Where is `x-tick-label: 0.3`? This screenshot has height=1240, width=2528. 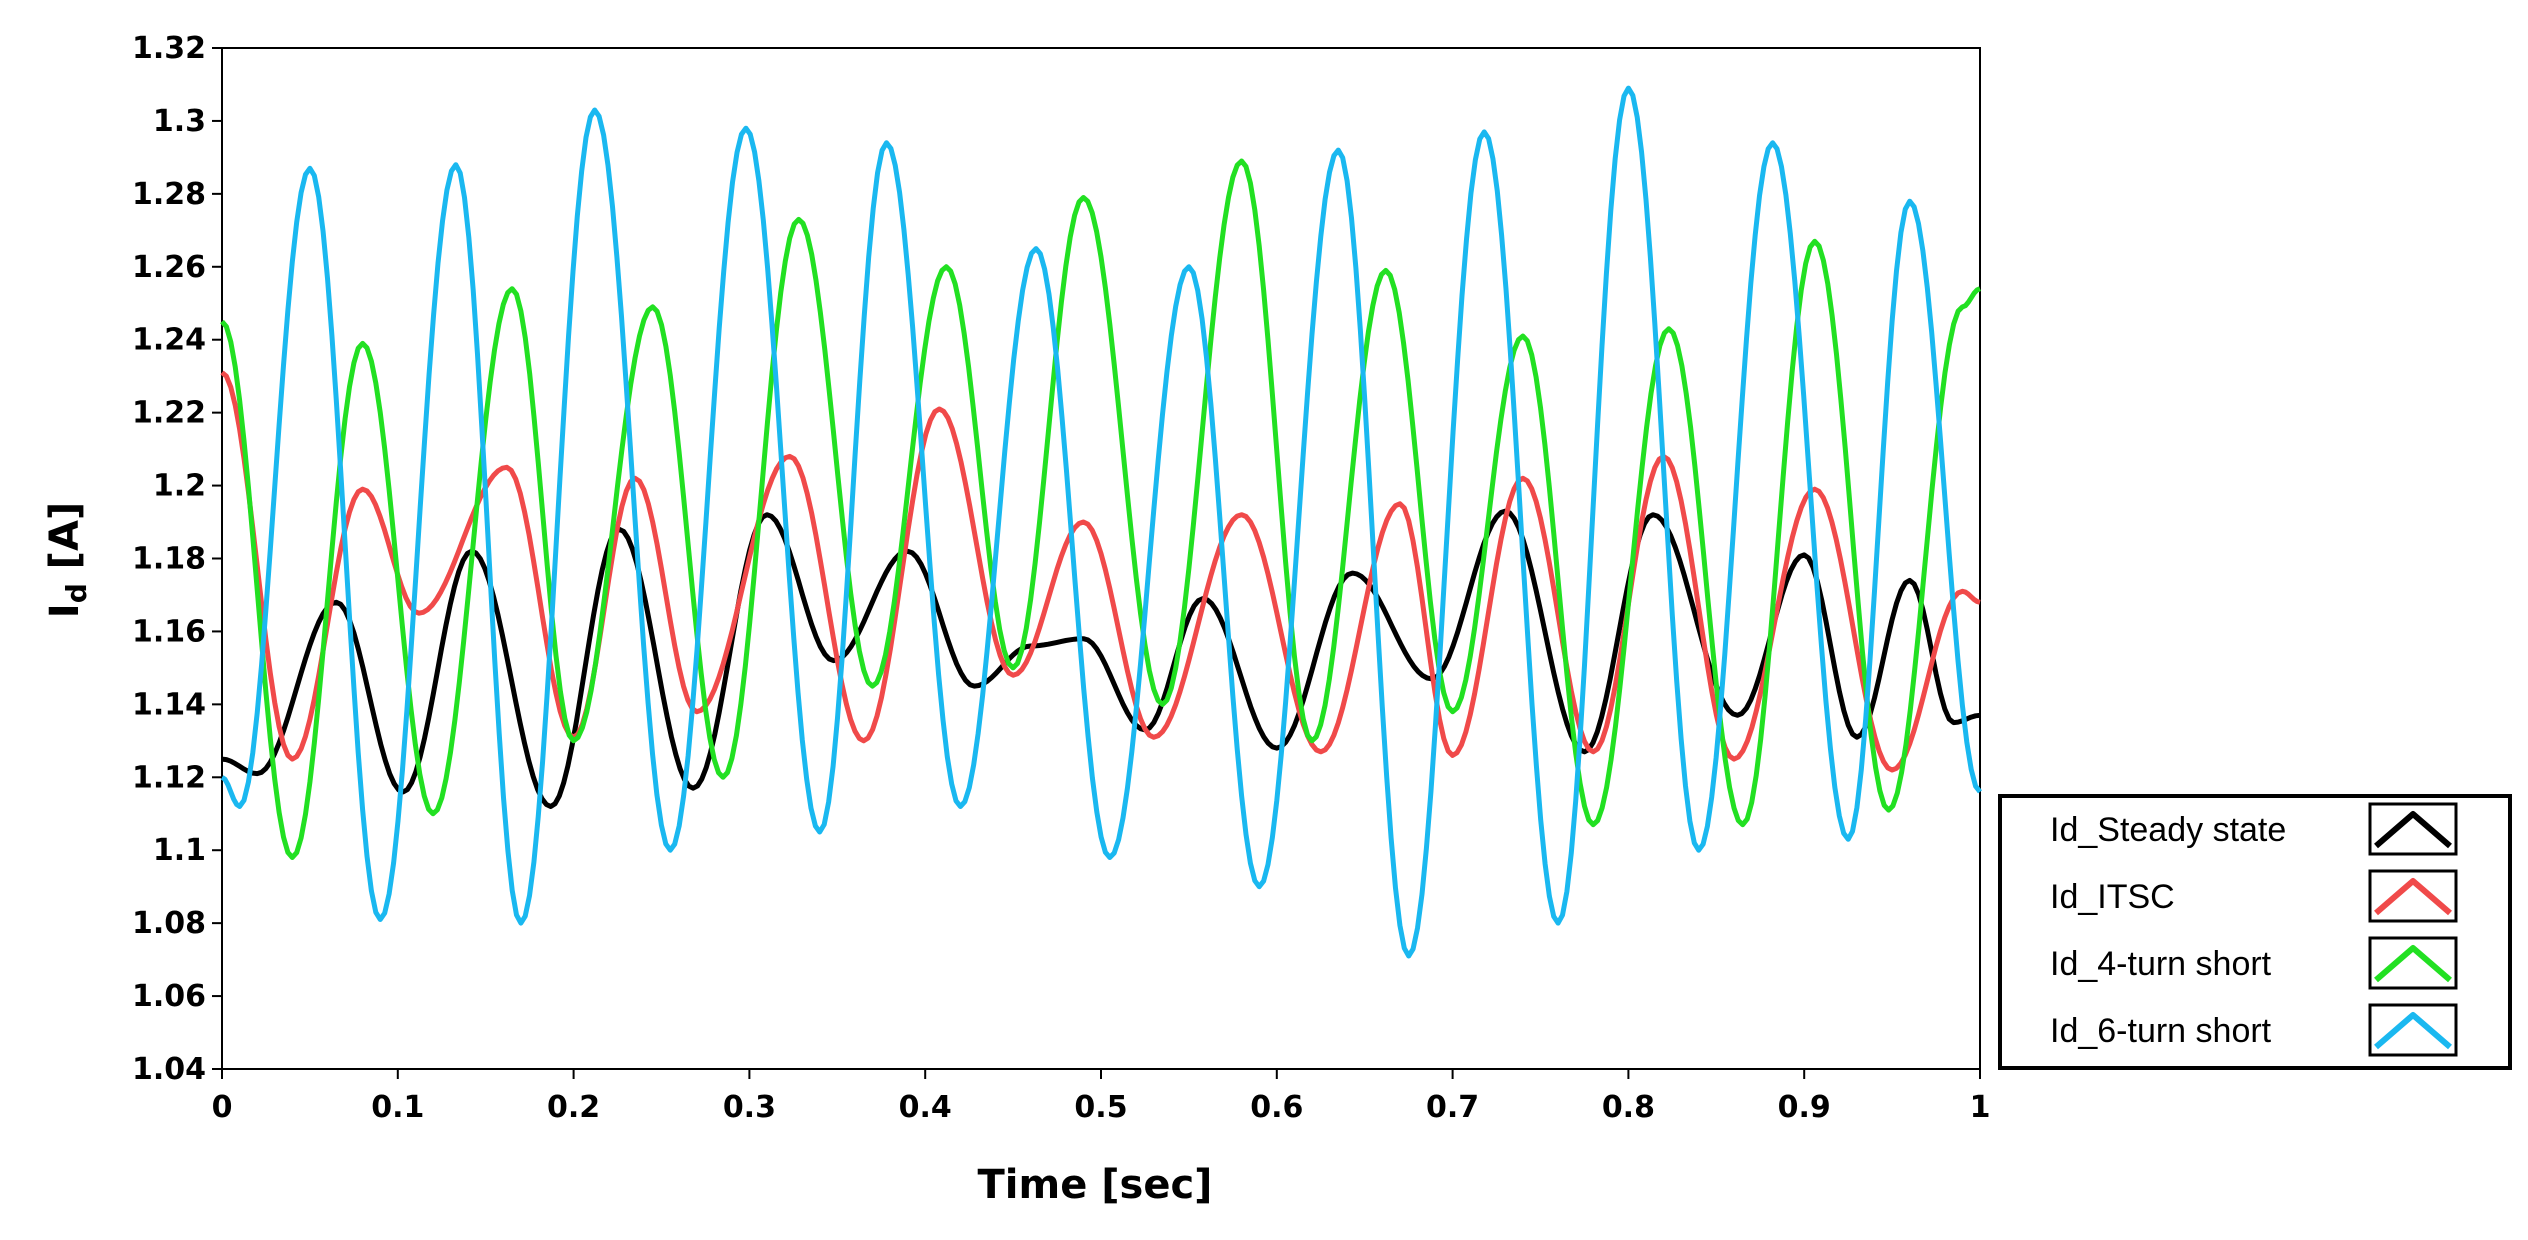 x-tick-label: 0.3 is located at coordinates (749, 1107).